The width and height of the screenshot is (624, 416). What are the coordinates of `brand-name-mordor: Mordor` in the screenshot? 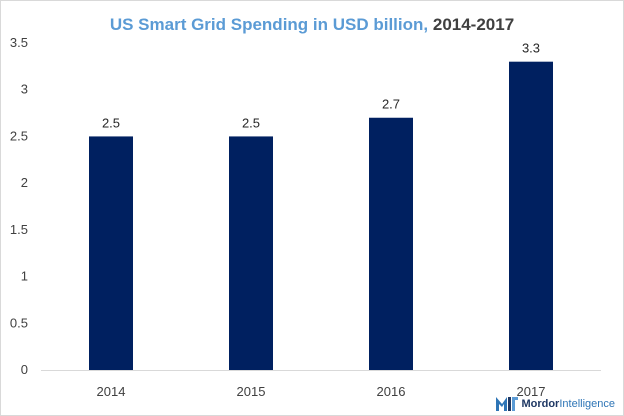 It's located at (540, 404).